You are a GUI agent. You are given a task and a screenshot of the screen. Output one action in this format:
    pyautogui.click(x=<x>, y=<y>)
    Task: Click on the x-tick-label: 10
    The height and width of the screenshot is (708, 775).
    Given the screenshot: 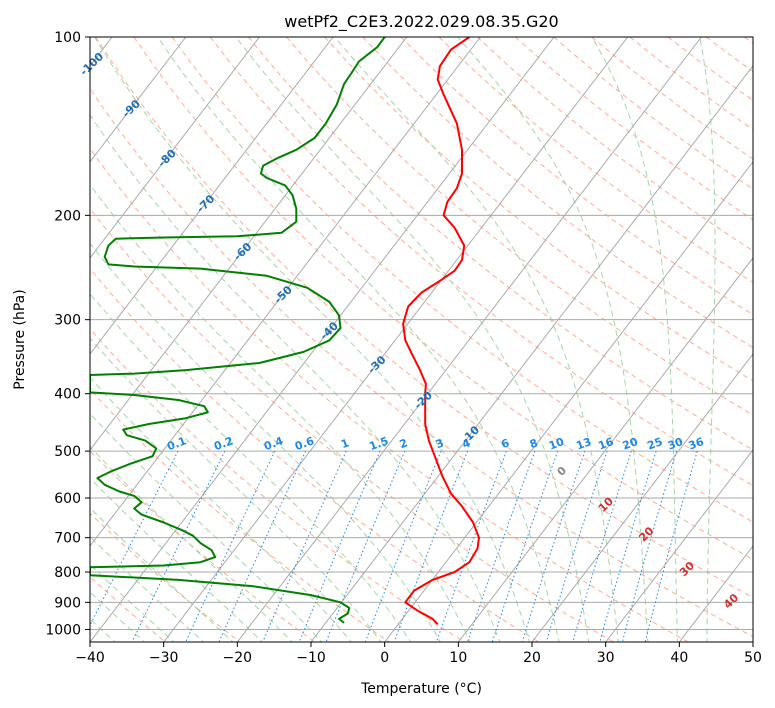 What is the action you would take?
    pyautogui.click(x=458, y=658)
    